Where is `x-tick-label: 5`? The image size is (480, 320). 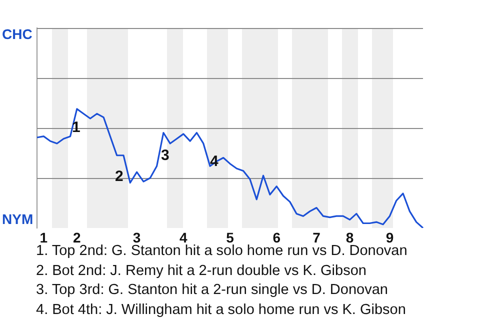
x-tick-label: 5 is located at coordinates (230, 237).